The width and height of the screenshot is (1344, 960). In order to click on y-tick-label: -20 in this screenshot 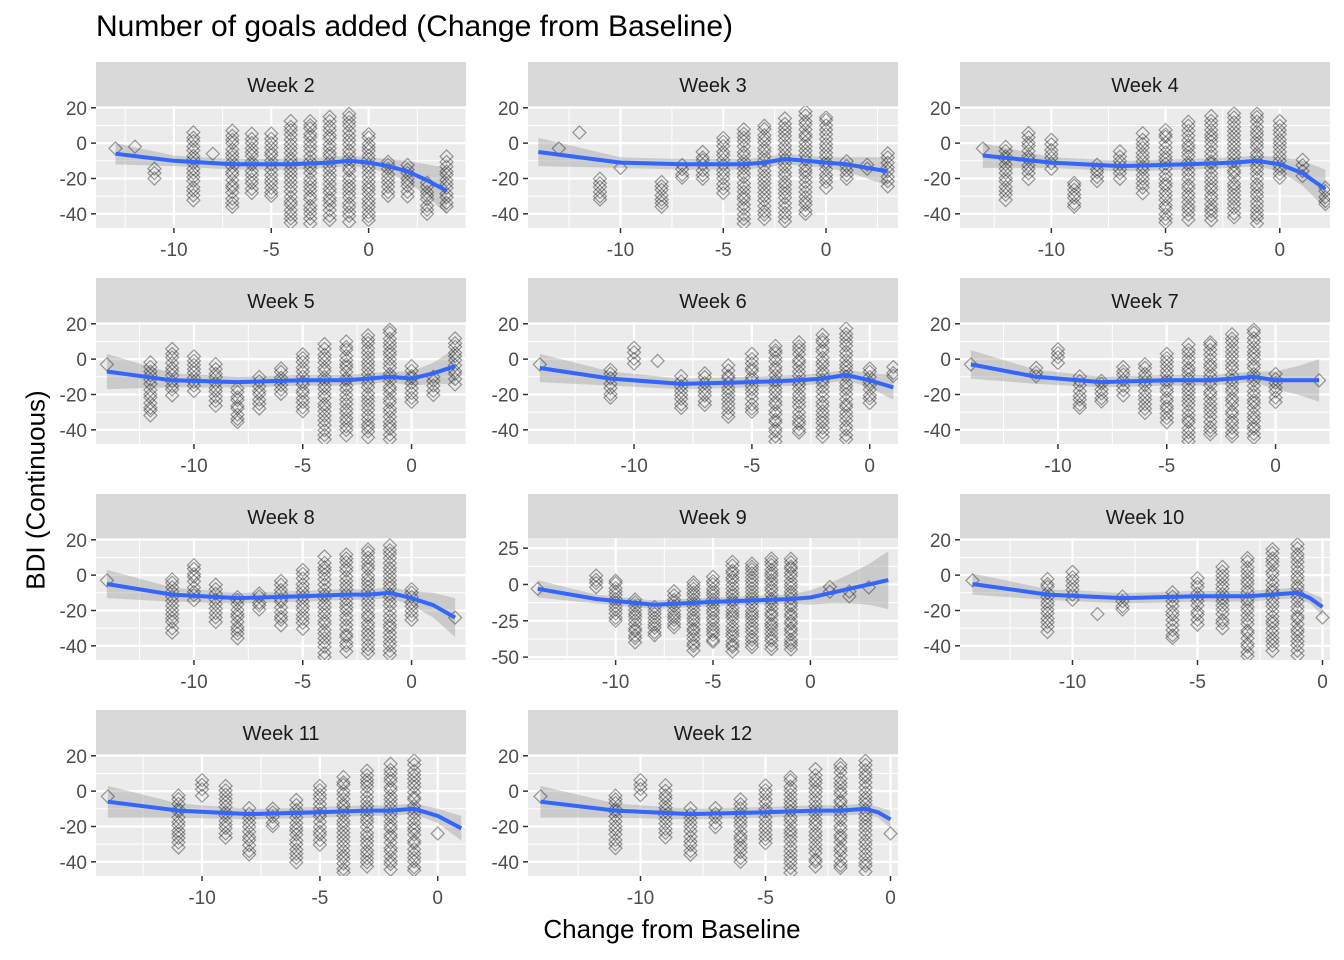, I will do `click(505, 827)`.